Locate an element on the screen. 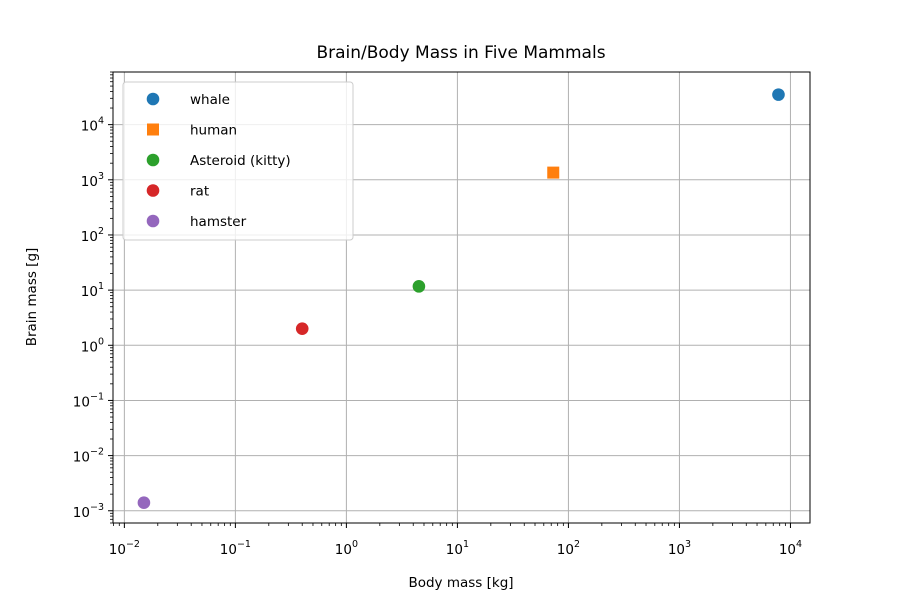  y-tick-label: 10¹ is located at coordinates (92, 290).